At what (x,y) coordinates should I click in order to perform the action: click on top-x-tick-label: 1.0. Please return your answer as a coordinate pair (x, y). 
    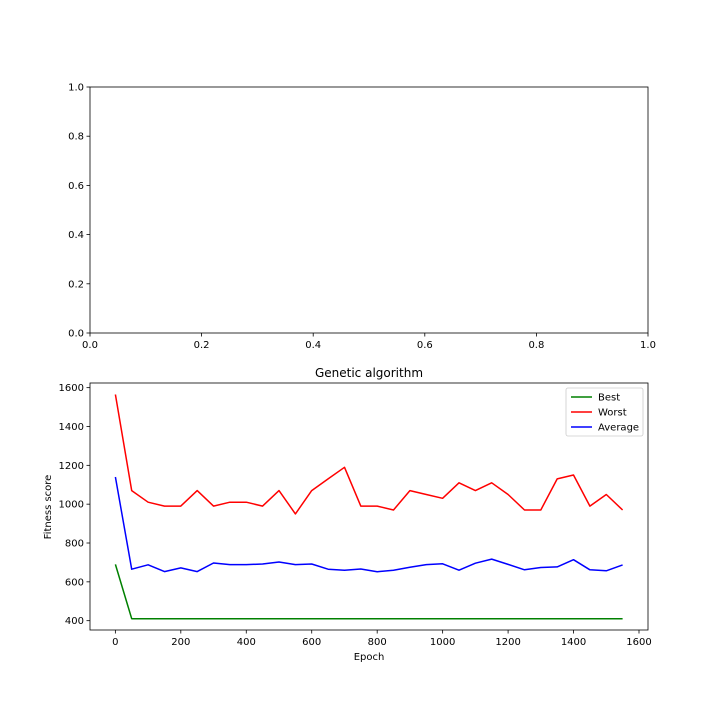
    Looking at the image, I should click on (648, 345).